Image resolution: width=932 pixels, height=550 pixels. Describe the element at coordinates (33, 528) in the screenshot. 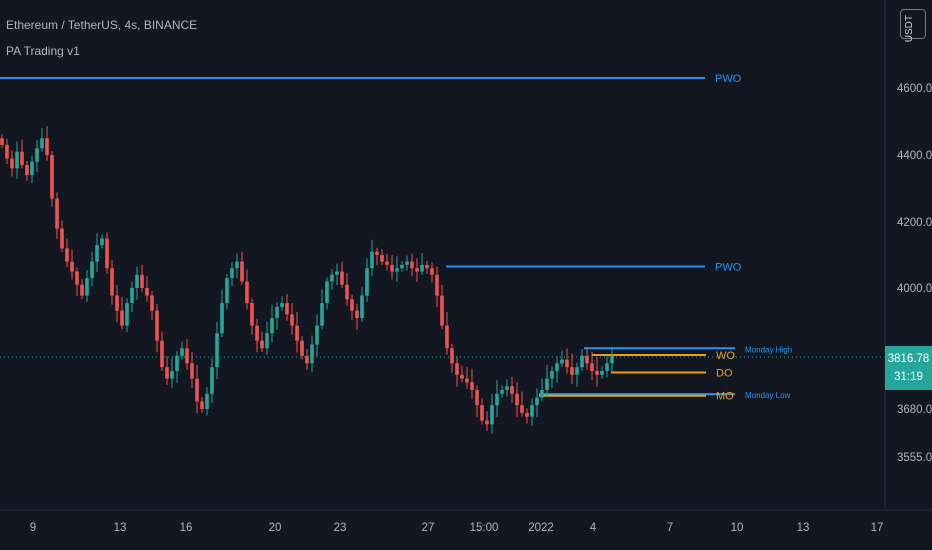

I see `time-tick-label: 9` at that location.